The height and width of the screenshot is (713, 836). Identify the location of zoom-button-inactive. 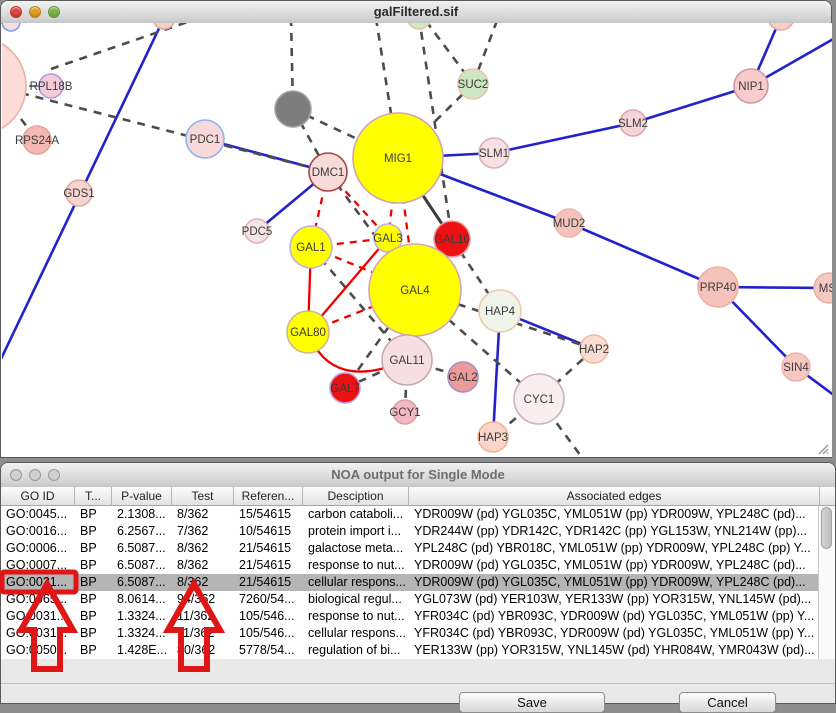
(54, 475).